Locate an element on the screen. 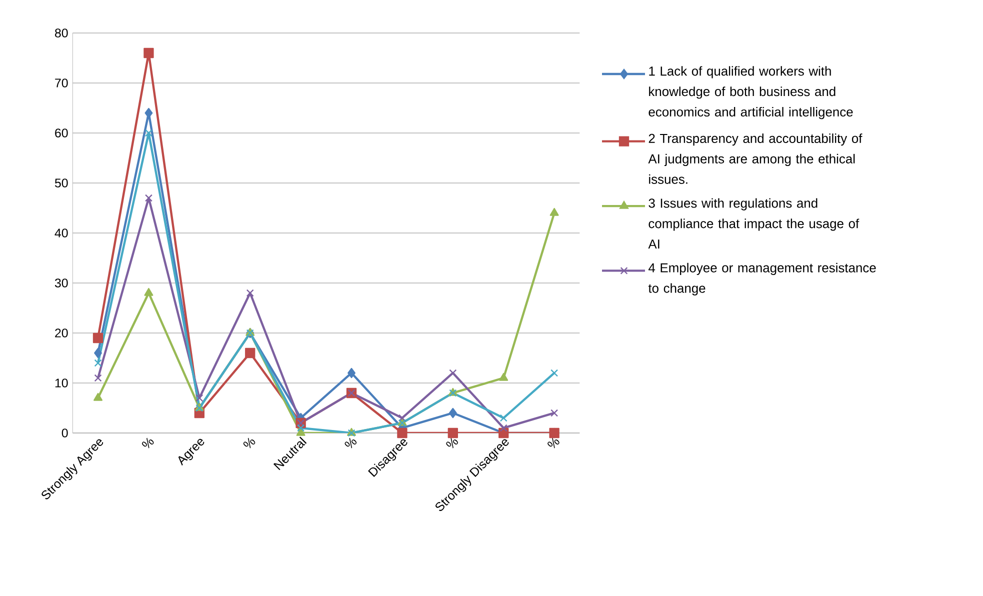  y-tick-label: 20 is located at coordinates (61, 333).